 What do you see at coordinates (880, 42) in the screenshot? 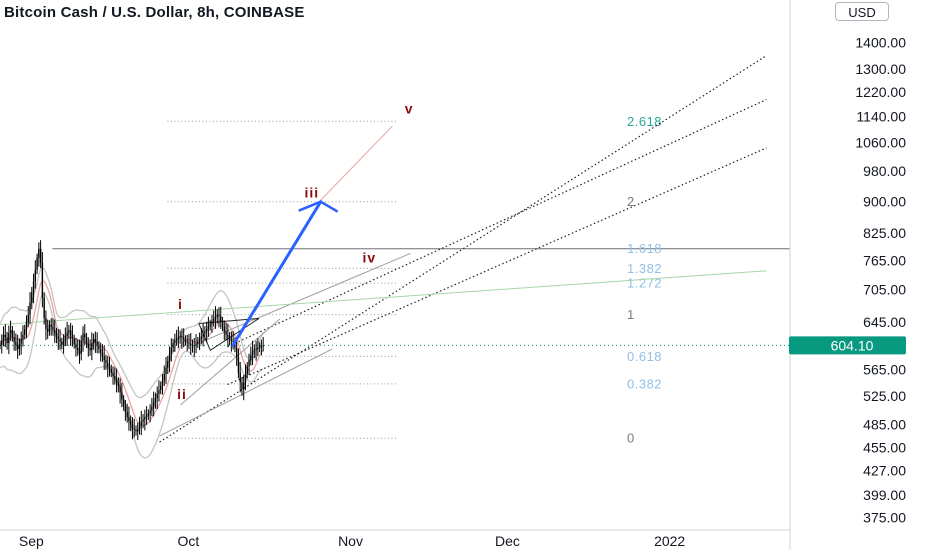
I see `y-tick-label: 1400.00` at bounding box center [880, 42].